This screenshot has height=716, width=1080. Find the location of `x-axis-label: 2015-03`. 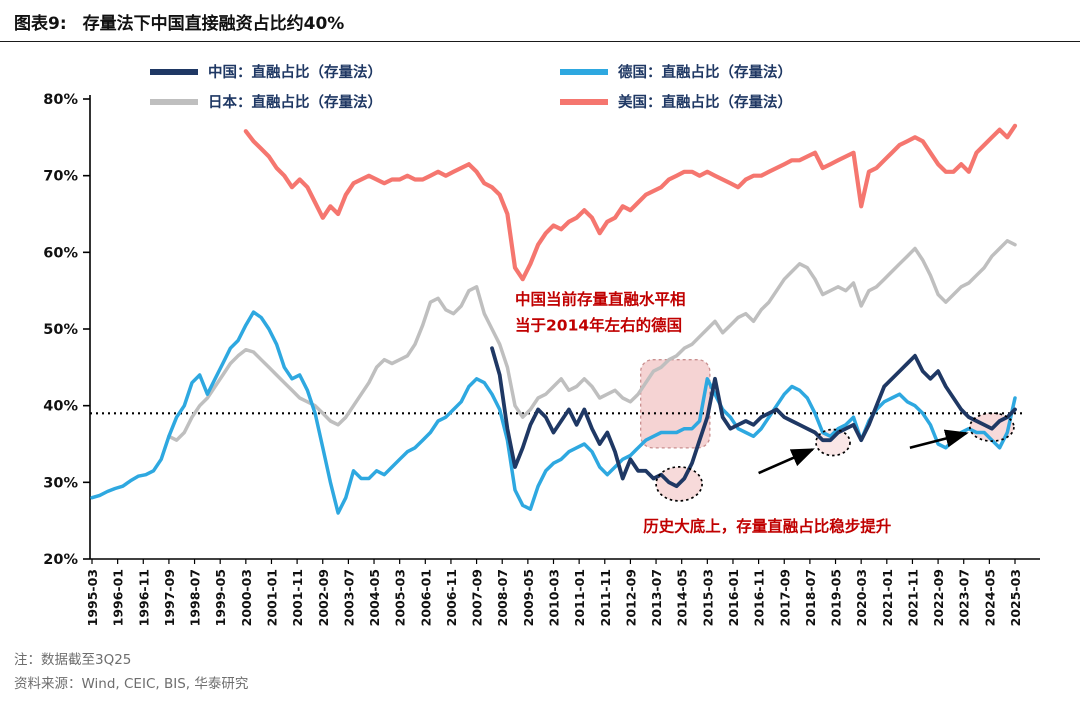

x-axis-label: 2015-03 is located at coordinates (707, 597).